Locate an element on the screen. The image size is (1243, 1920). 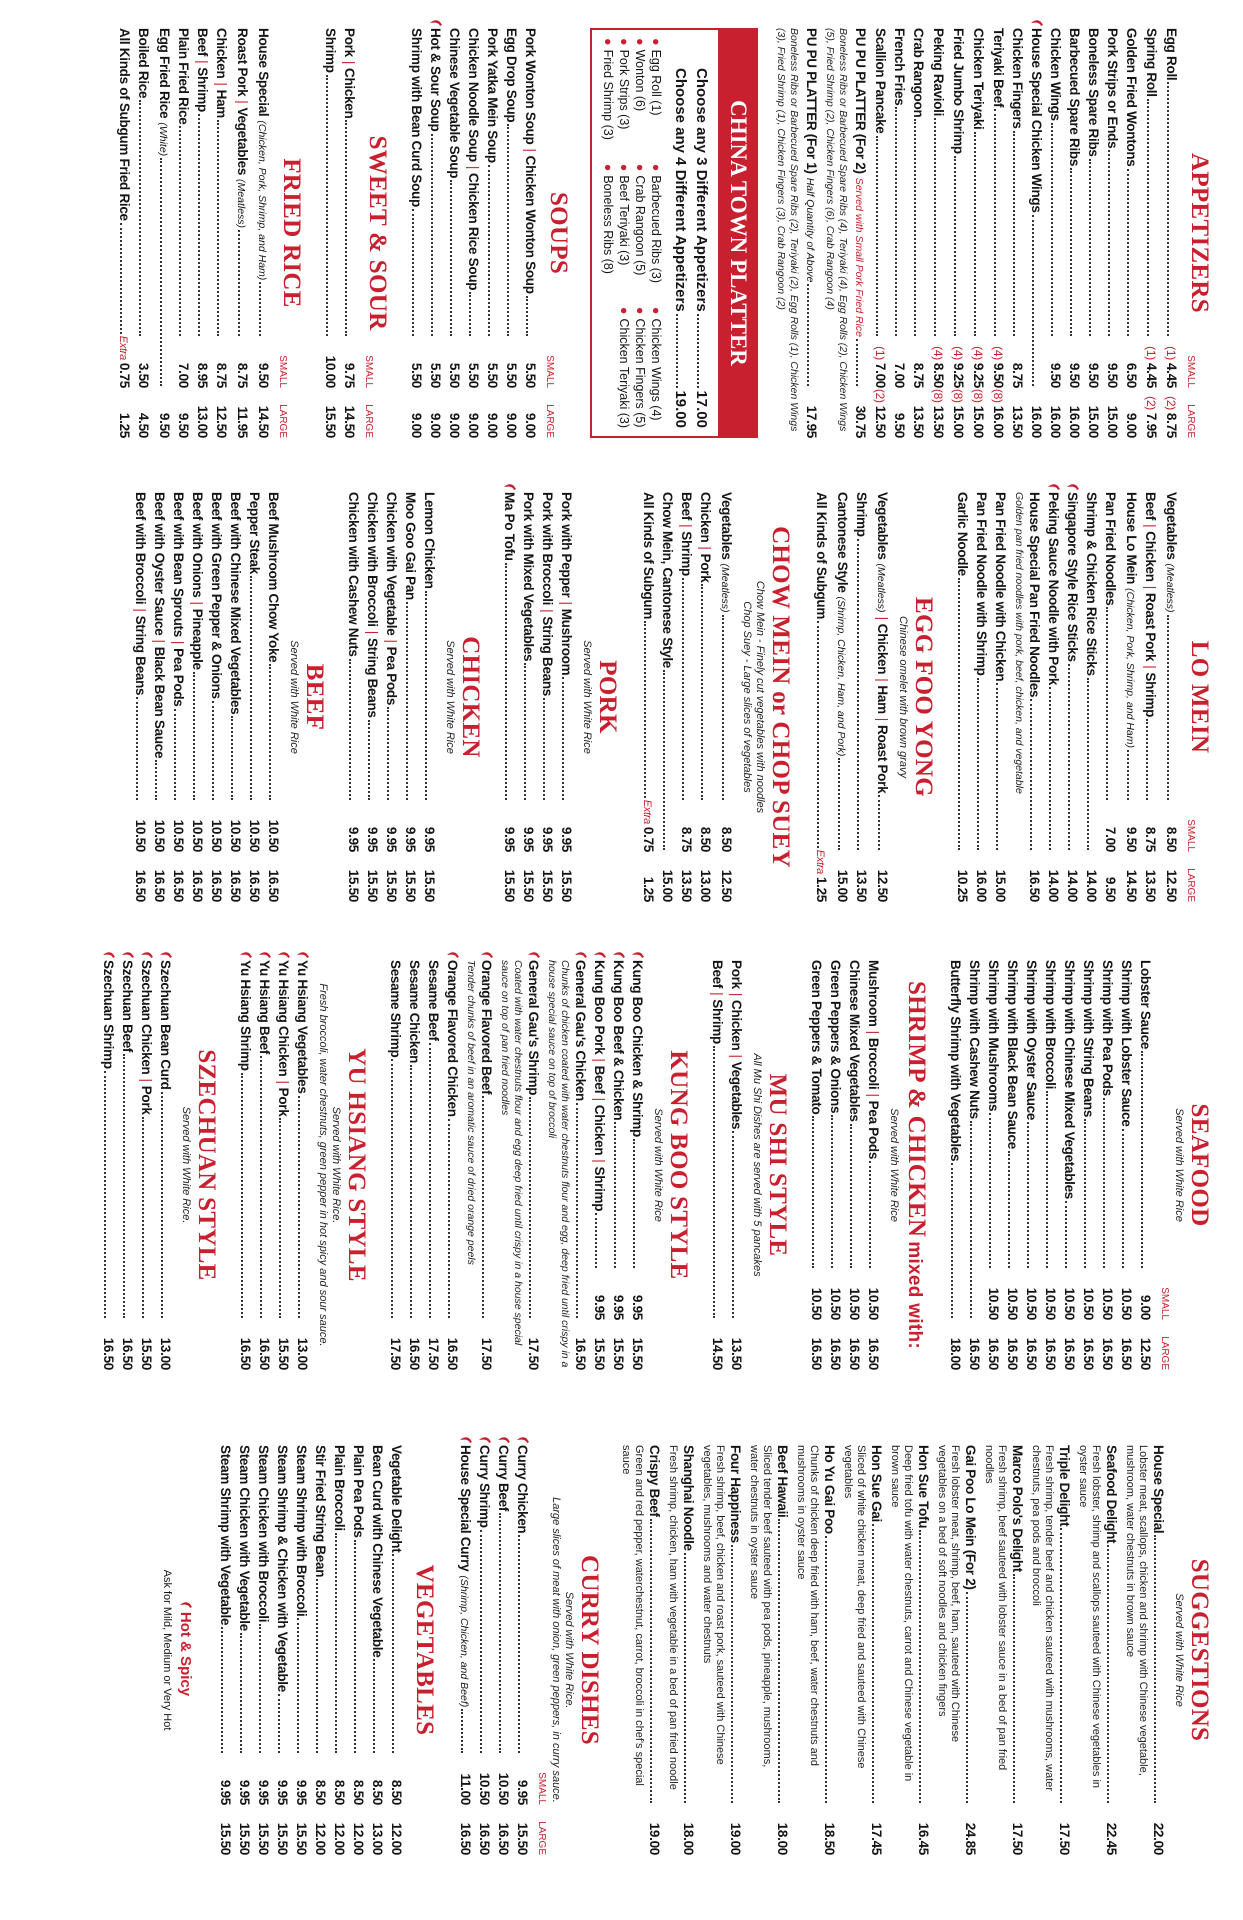
menu-item: House Special Chicken Wings 16.00 is located at coordinates (1036, 229).